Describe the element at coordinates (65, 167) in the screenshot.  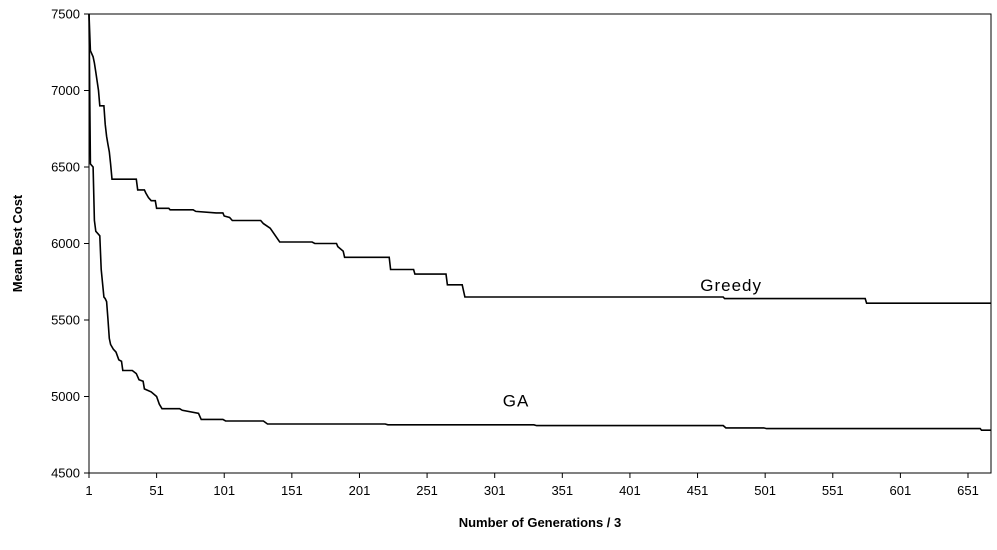
I see `y-tick-label: 6500` at that location.